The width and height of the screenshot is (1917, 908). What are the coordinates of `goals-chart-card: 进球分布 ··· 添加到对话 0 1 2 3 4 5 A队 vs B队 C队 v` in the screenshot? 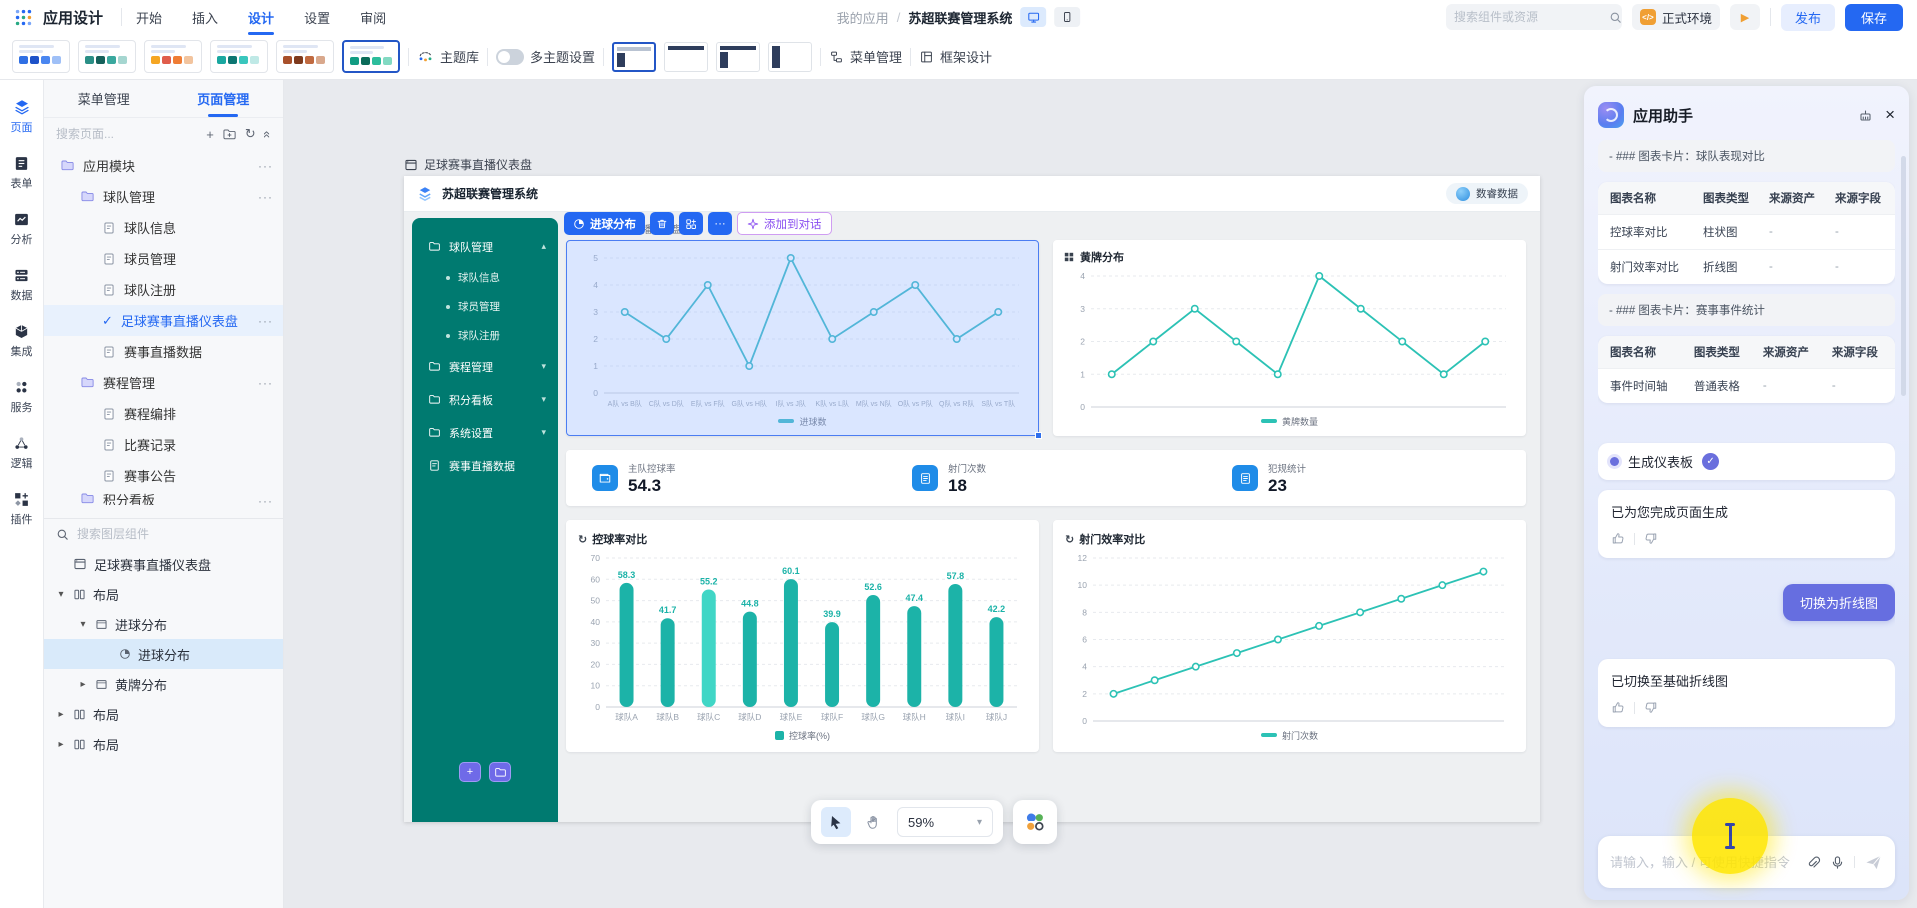 It's located at (803, 325).